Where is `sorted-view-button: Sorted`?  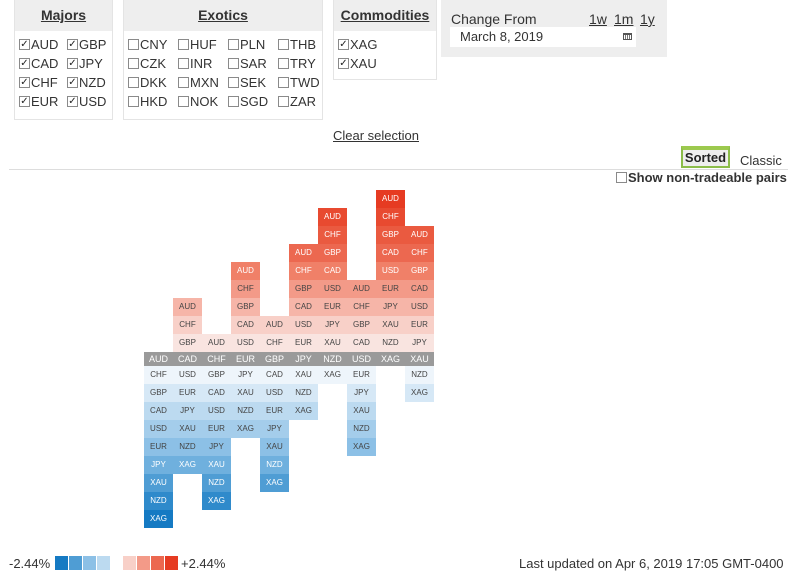
sorted-view-button: Sorted is located at coordinates (705, 157).